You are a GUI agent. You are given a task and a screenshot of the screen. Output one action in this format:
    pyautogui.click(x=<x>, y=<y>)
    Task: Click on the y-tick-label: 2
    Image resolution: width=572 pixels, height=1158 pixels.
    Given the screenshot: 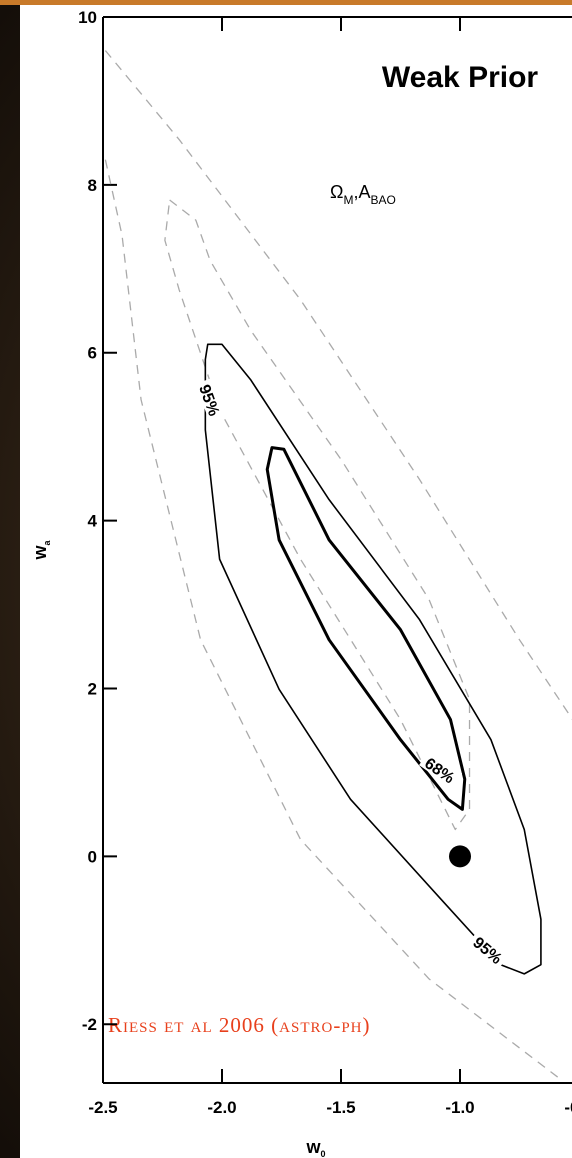 What is the action you would take?
    pyautogui.click(x=92, y=688)
    